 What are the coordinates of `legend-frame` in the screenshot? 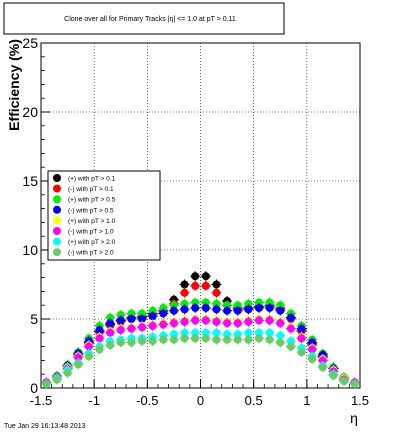 It's located at (104, 215).